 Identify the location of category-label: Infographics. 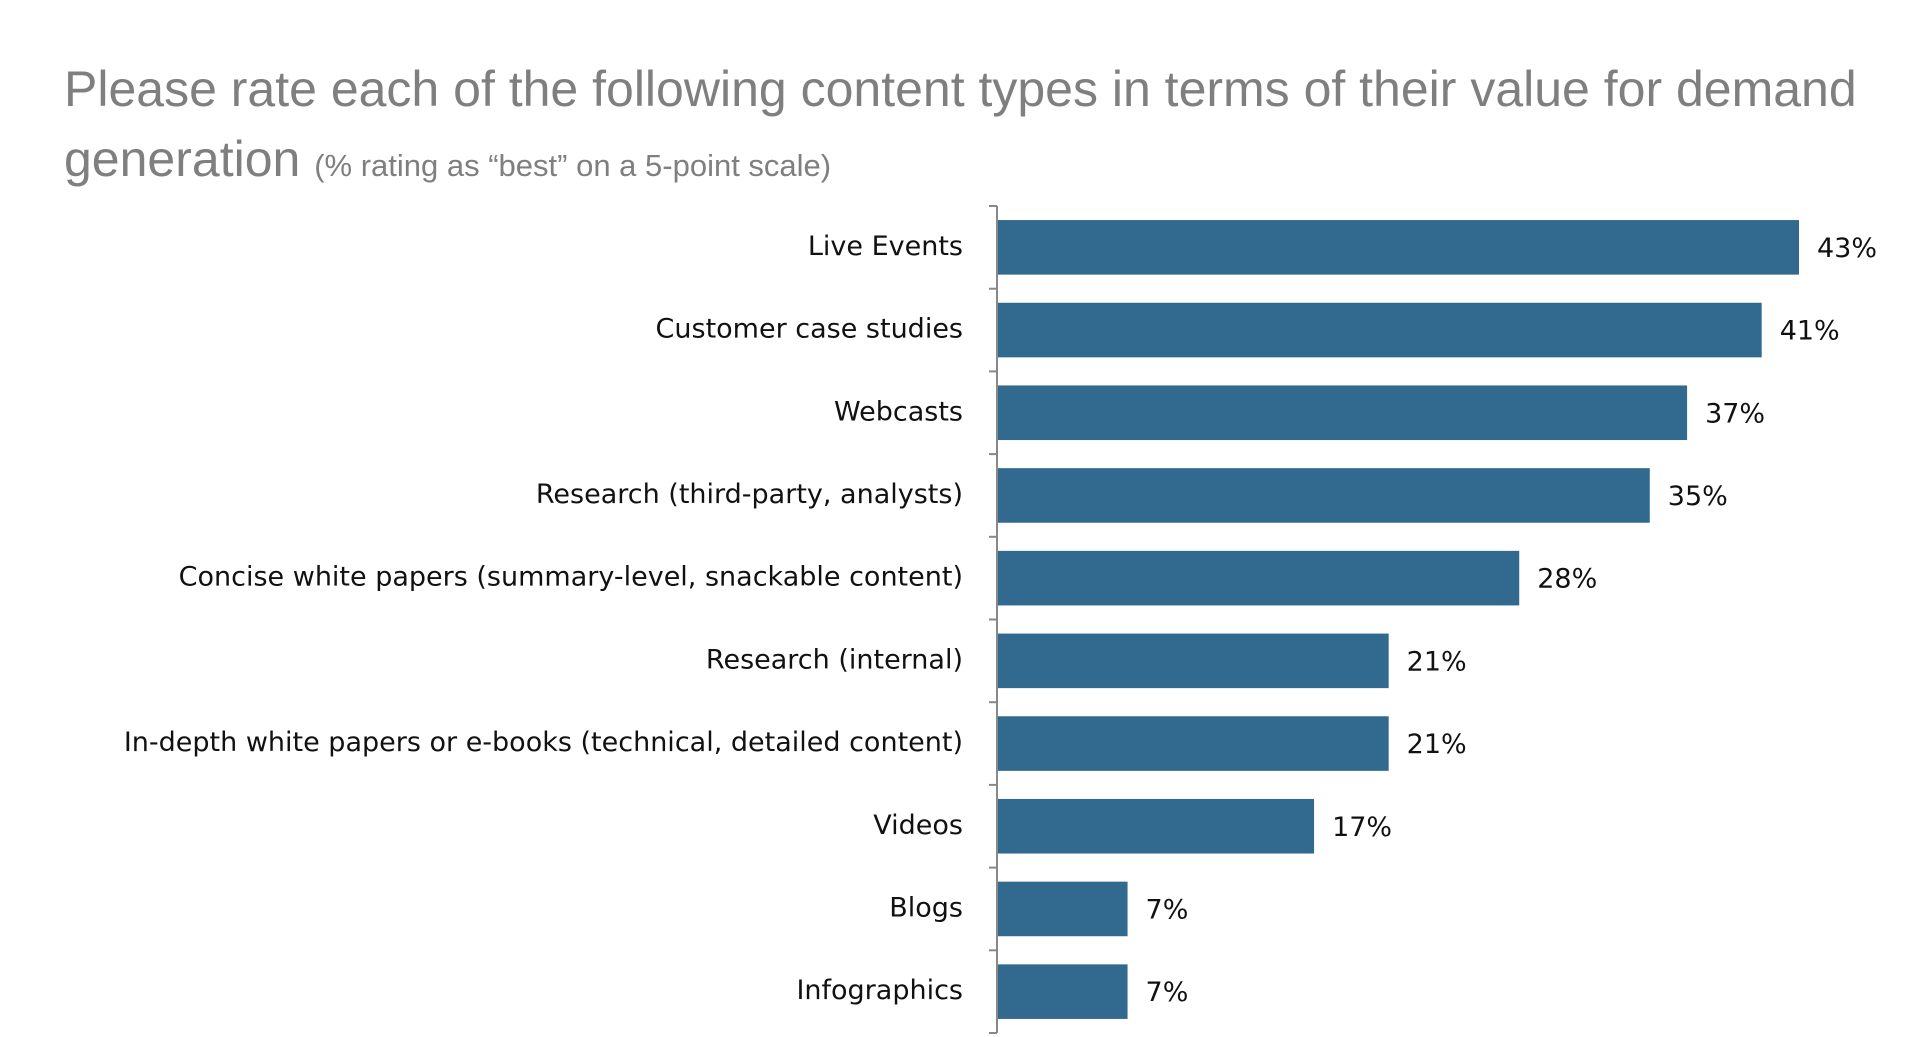
(879, 990).